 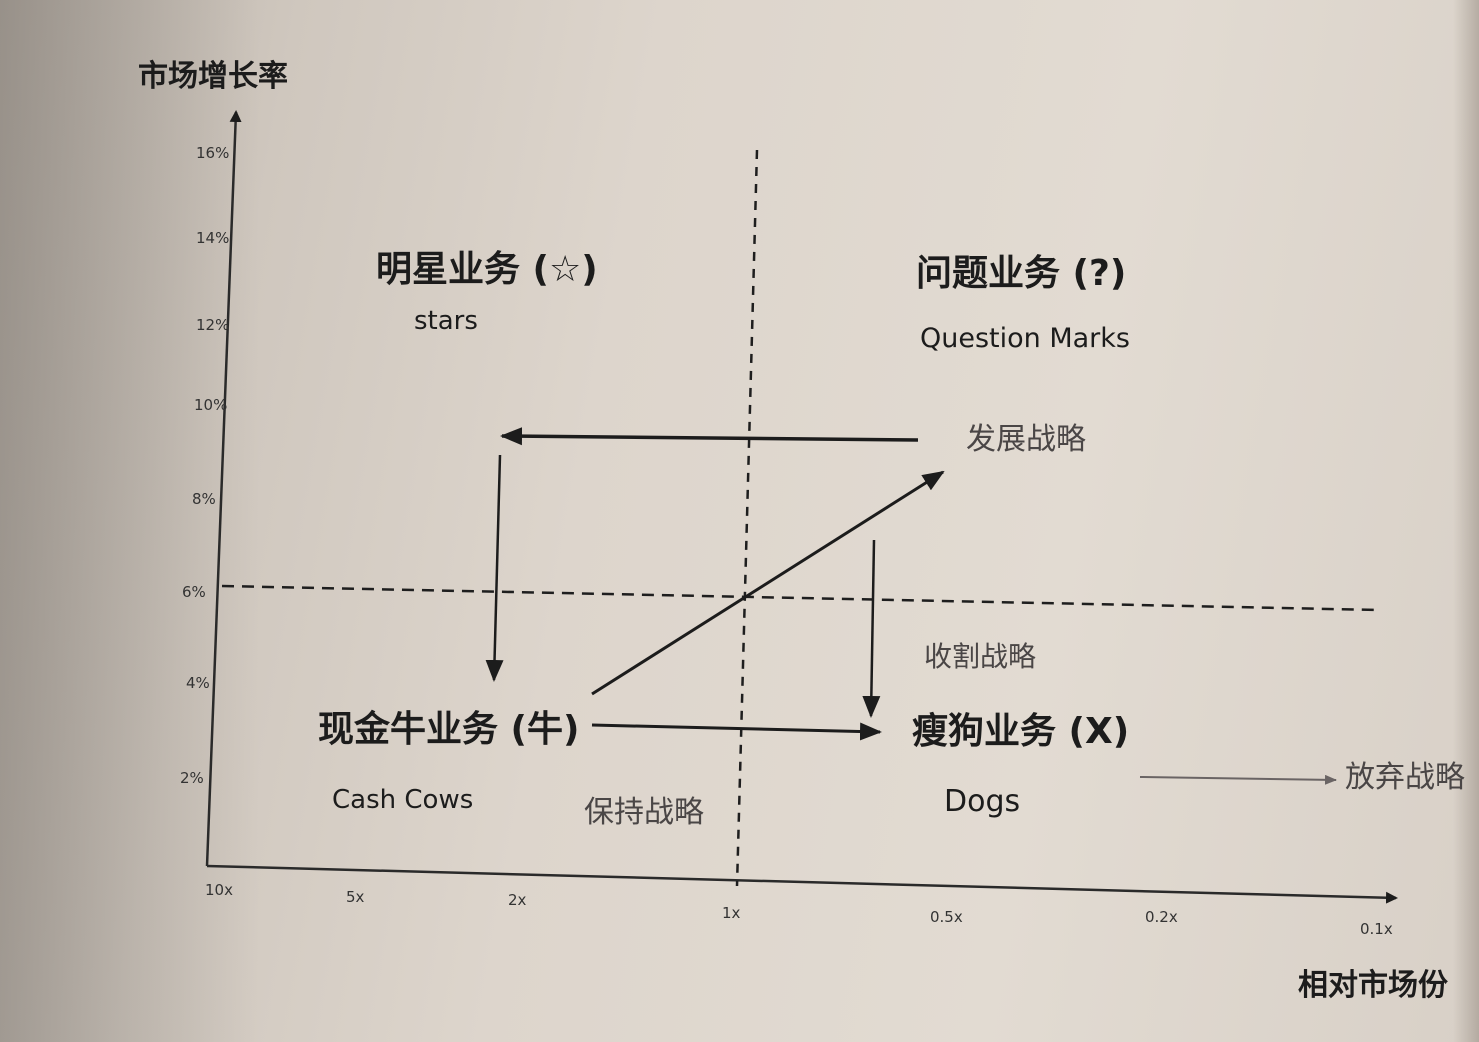 What do you see at coordinates (448, 729) in the screenshot?
I see `cash-cows-label-cn: 现金牛业务 (牛)` at bounding box center [448, 729].